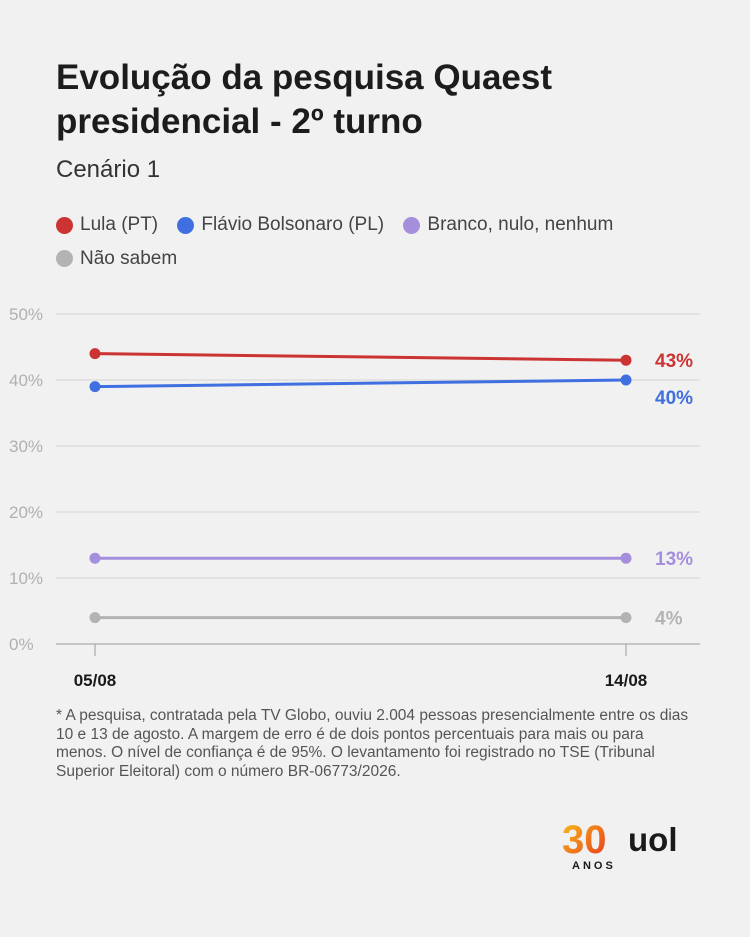 The width and height of the screenshot is (750, 937). I want to click on end-label-1: 40%, so click(674, 398).